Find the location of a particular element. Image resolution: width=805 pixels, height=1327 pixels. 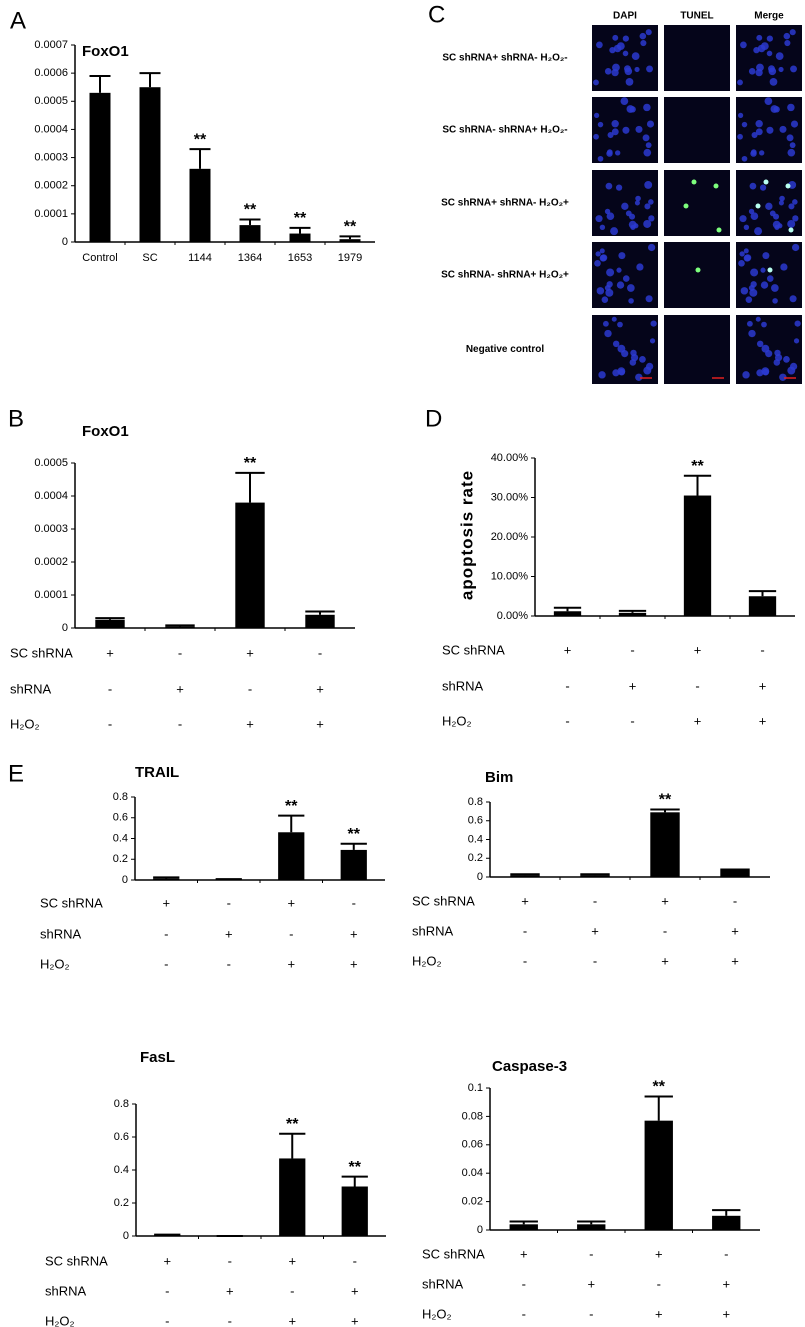

y-tick-label: 0.0002 is located at coordinates (51, 186).